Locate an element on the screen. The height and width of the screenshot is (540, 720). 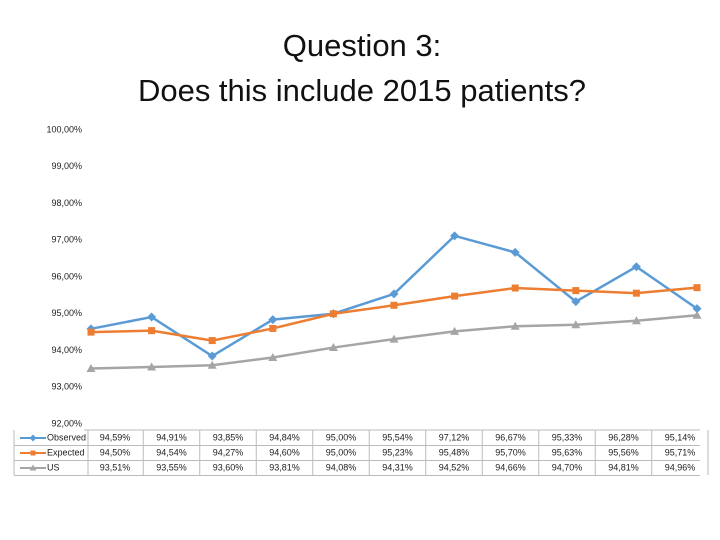
y-tick-label: 100,00% is located at coordinates (64, 129).